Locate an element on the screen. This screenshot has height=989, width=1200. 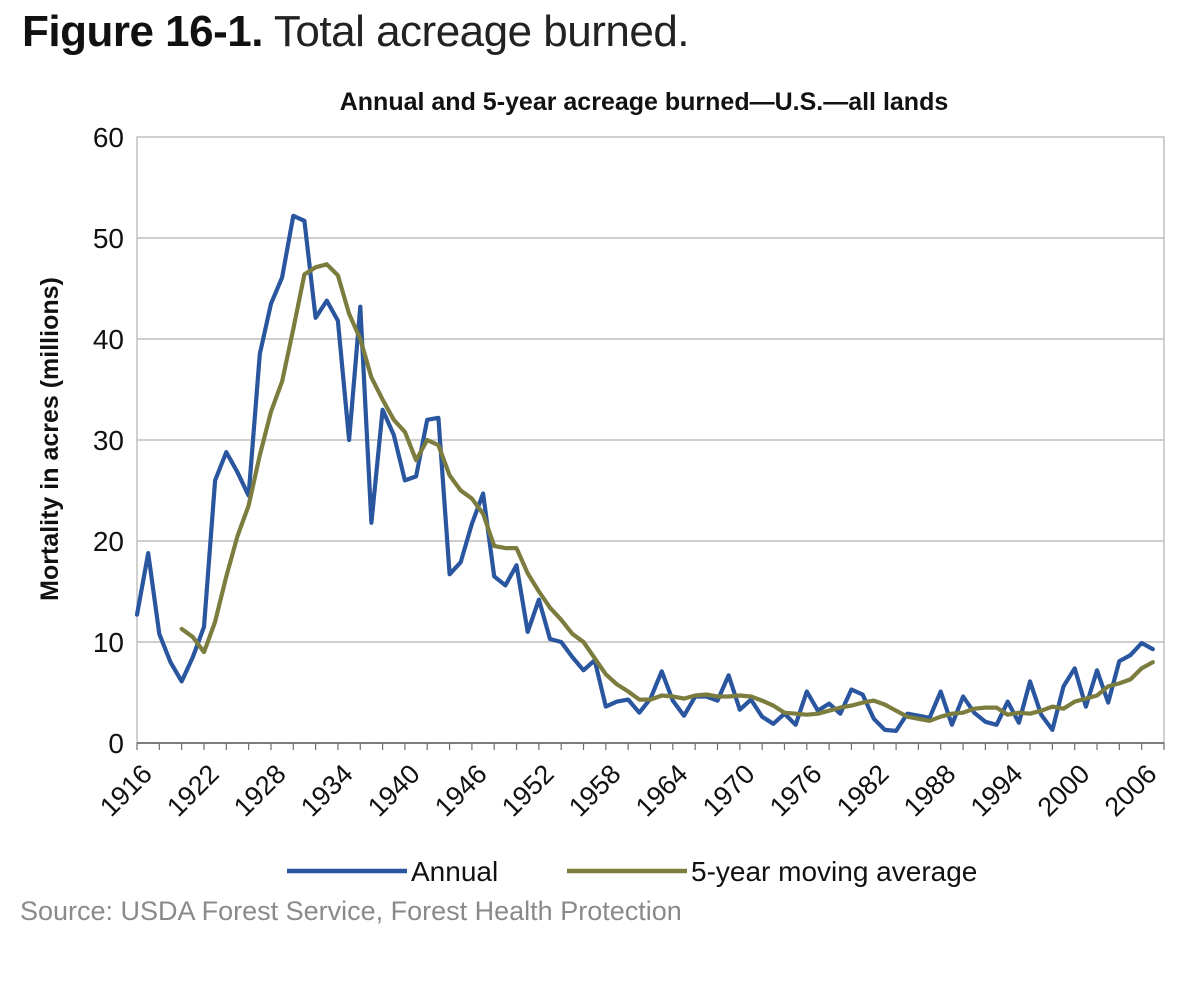
x-tick-label-1964: 1964 is located at coordinates (662, 791).